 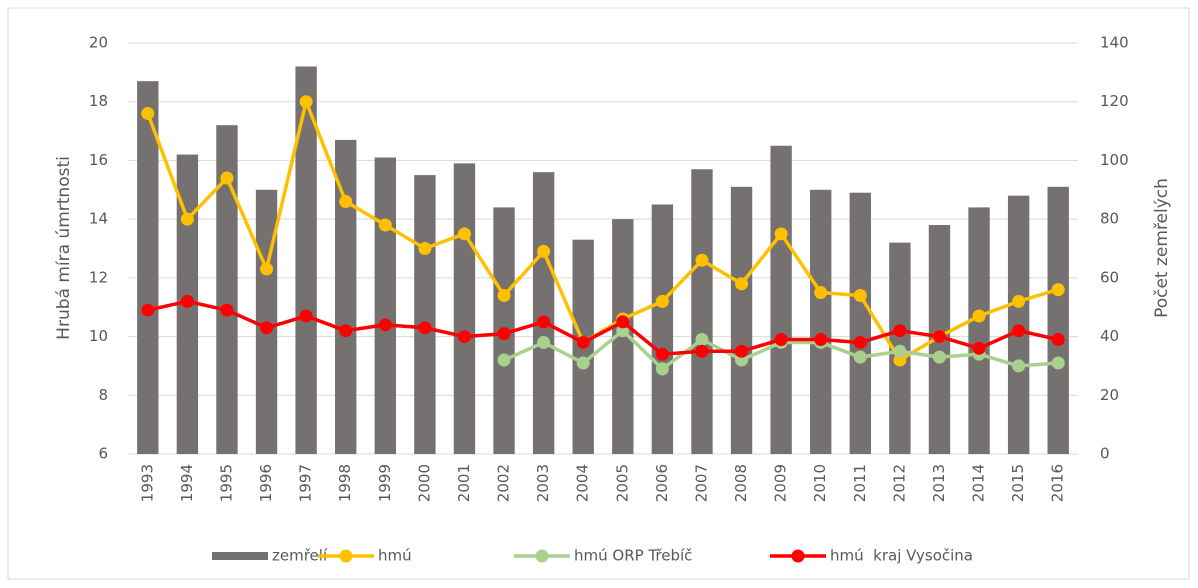 What do you see at coordinates (1109, 395) in the screenshot?
I see `y2-tick-label: 20` at bounding box center [1109, 395].